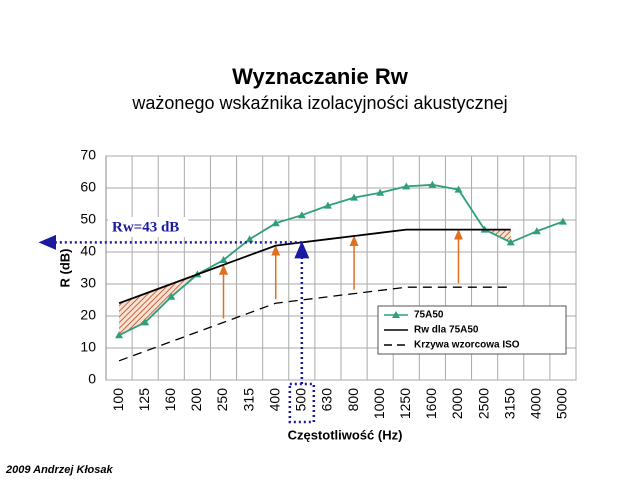  What do you see at coordinates (196, 400) in the screenshot?
I see `x-tick-label: 200` at bounding box center [196, 400].